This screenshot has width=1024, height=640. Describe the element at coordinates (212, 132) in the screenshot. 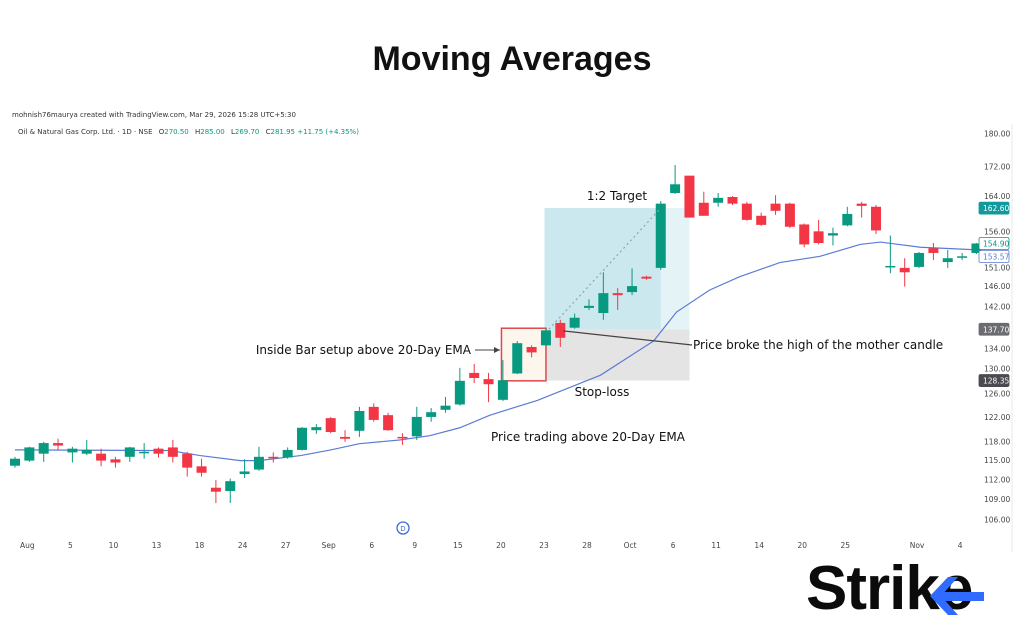

I see `high-value: 285.00` at that location.